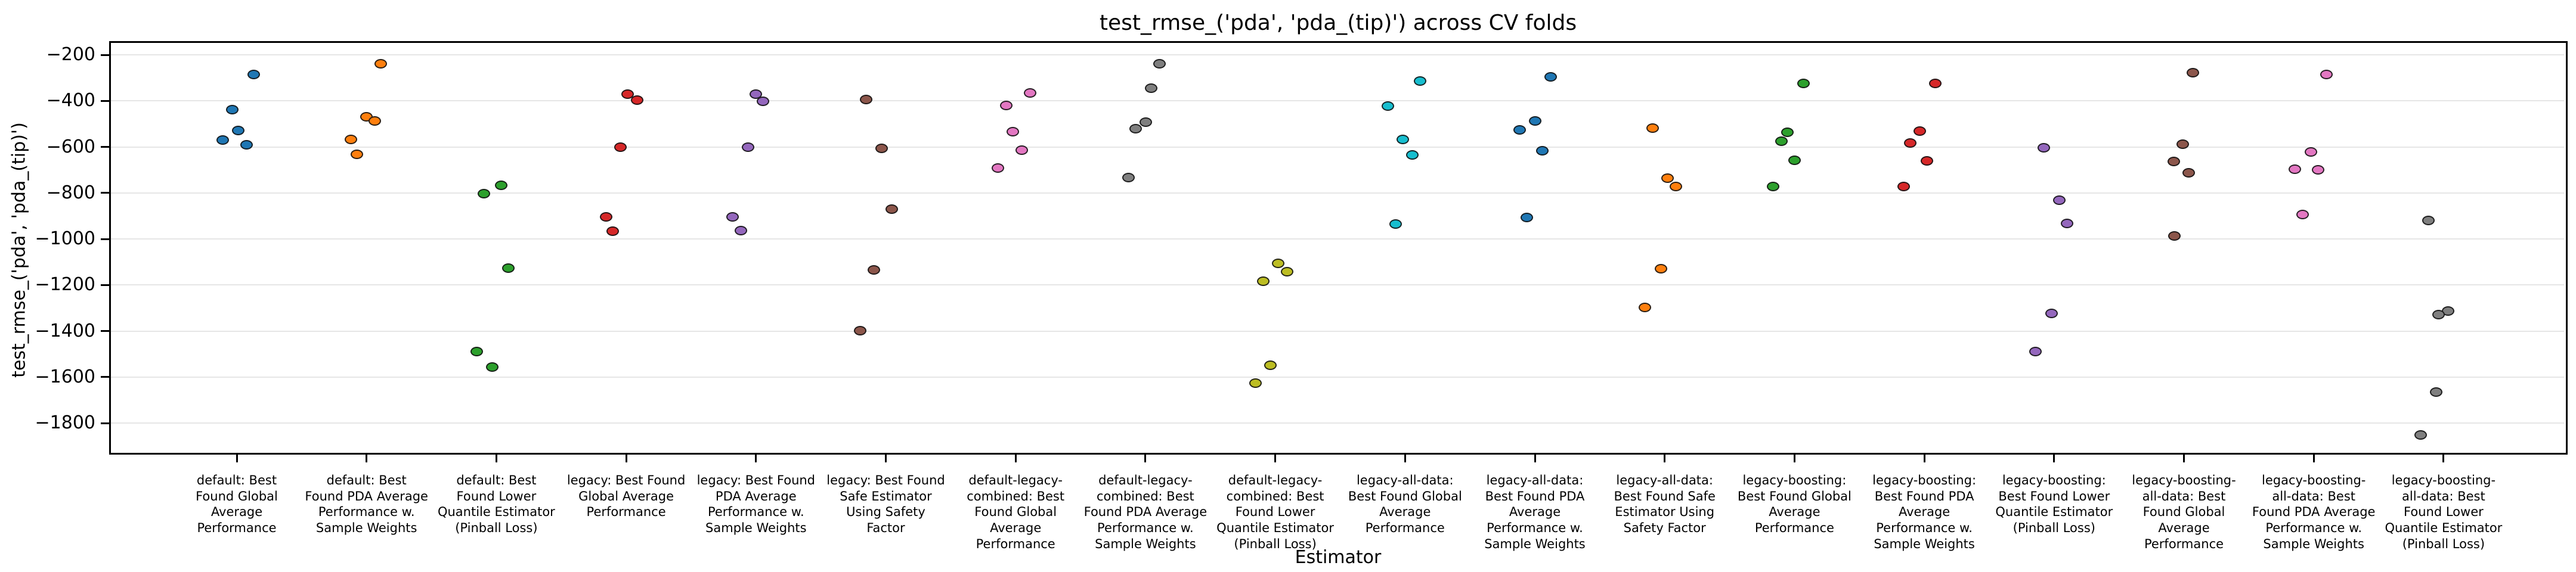  What do you see at coordinates (1339, 42) in the screenshot?
I see `top-spine` at bounding box center [1339, 42].